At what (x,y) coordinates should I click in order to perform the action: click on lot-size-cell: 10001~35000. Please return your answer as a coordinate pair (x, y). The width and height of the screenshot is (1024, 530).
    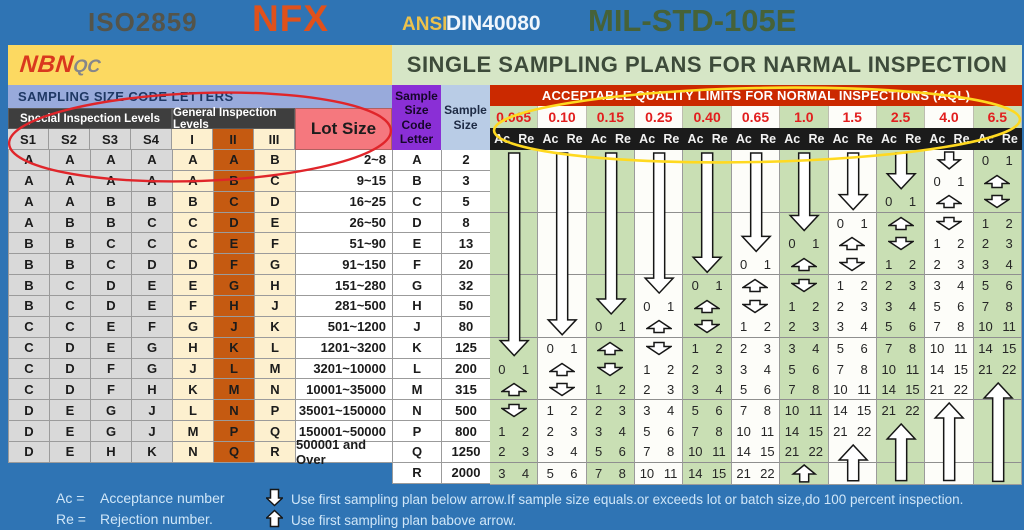
    Looking at the image, I should click on (344, 390).